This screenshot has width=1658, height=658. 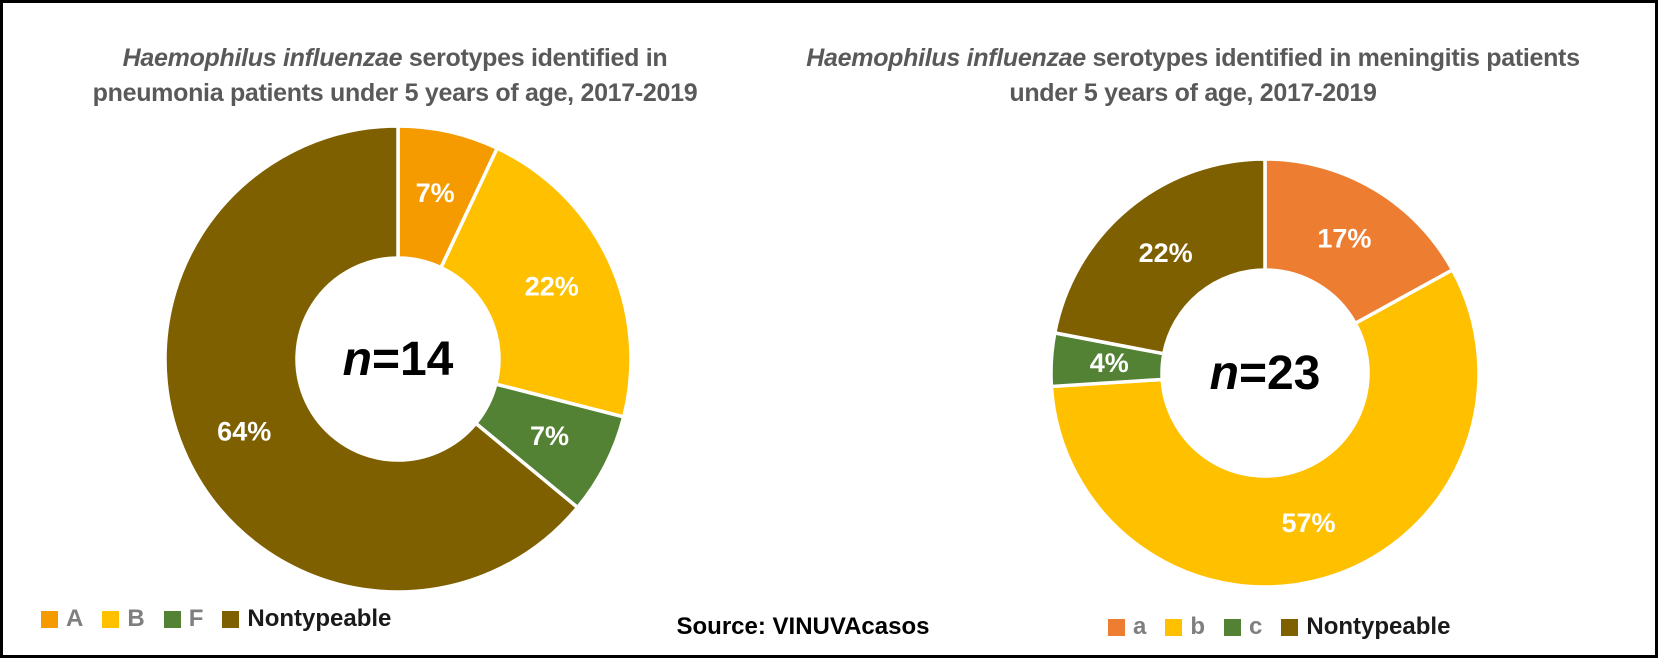 What do you see at coordinates (75, 618) in the screenshot?
I see `legend-label: A` at bounding box center [75, 618].